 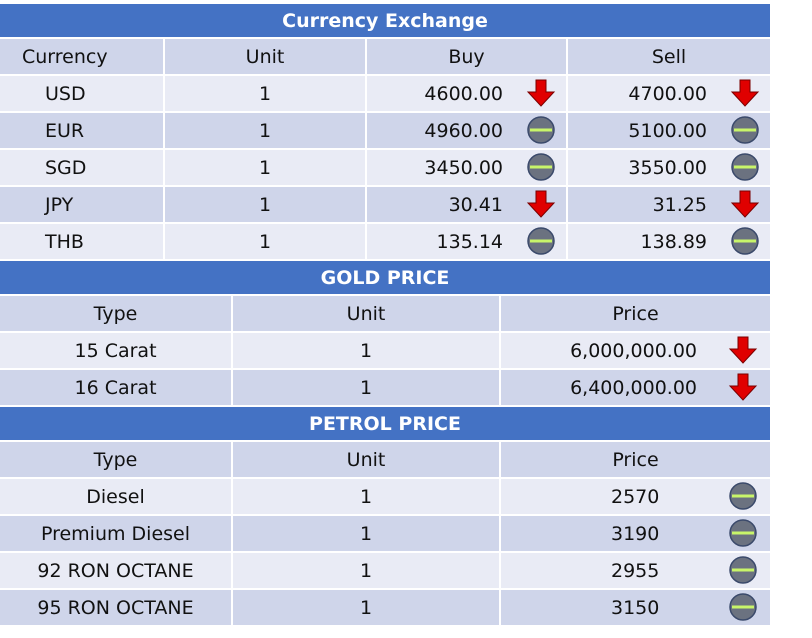 I want to click on currency-code: SGD, so click(x=82, y=167).